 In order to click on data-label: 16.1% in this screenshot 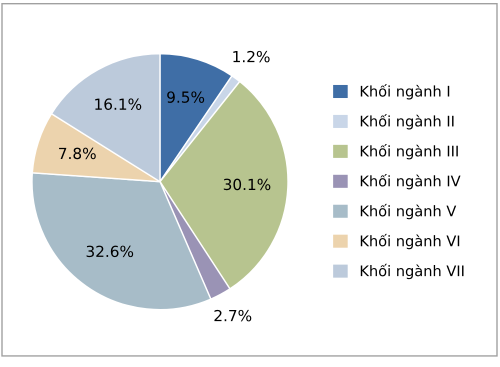, I will do `click(118, 104)`.